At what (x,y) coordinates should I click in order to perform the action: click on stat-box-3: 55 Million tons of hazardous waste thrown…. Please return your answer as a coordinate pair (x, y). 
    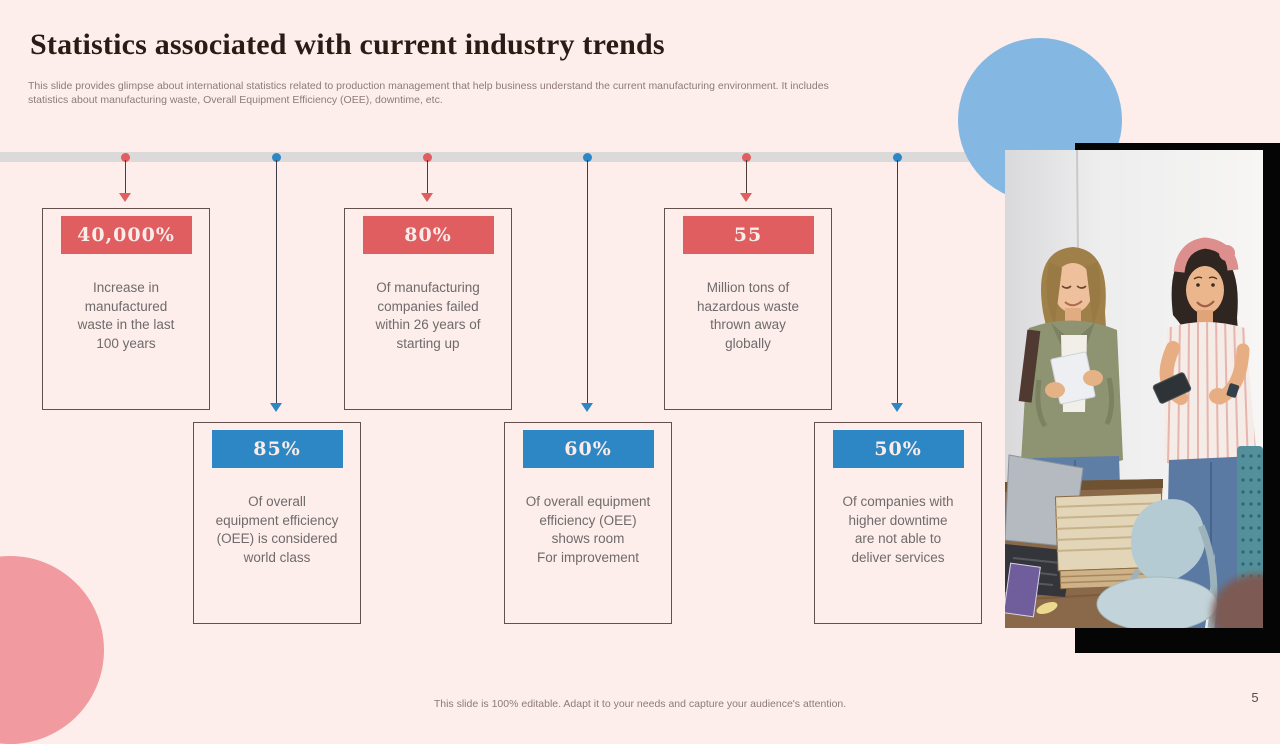
    Looking at the image, I should click on (748, 309).